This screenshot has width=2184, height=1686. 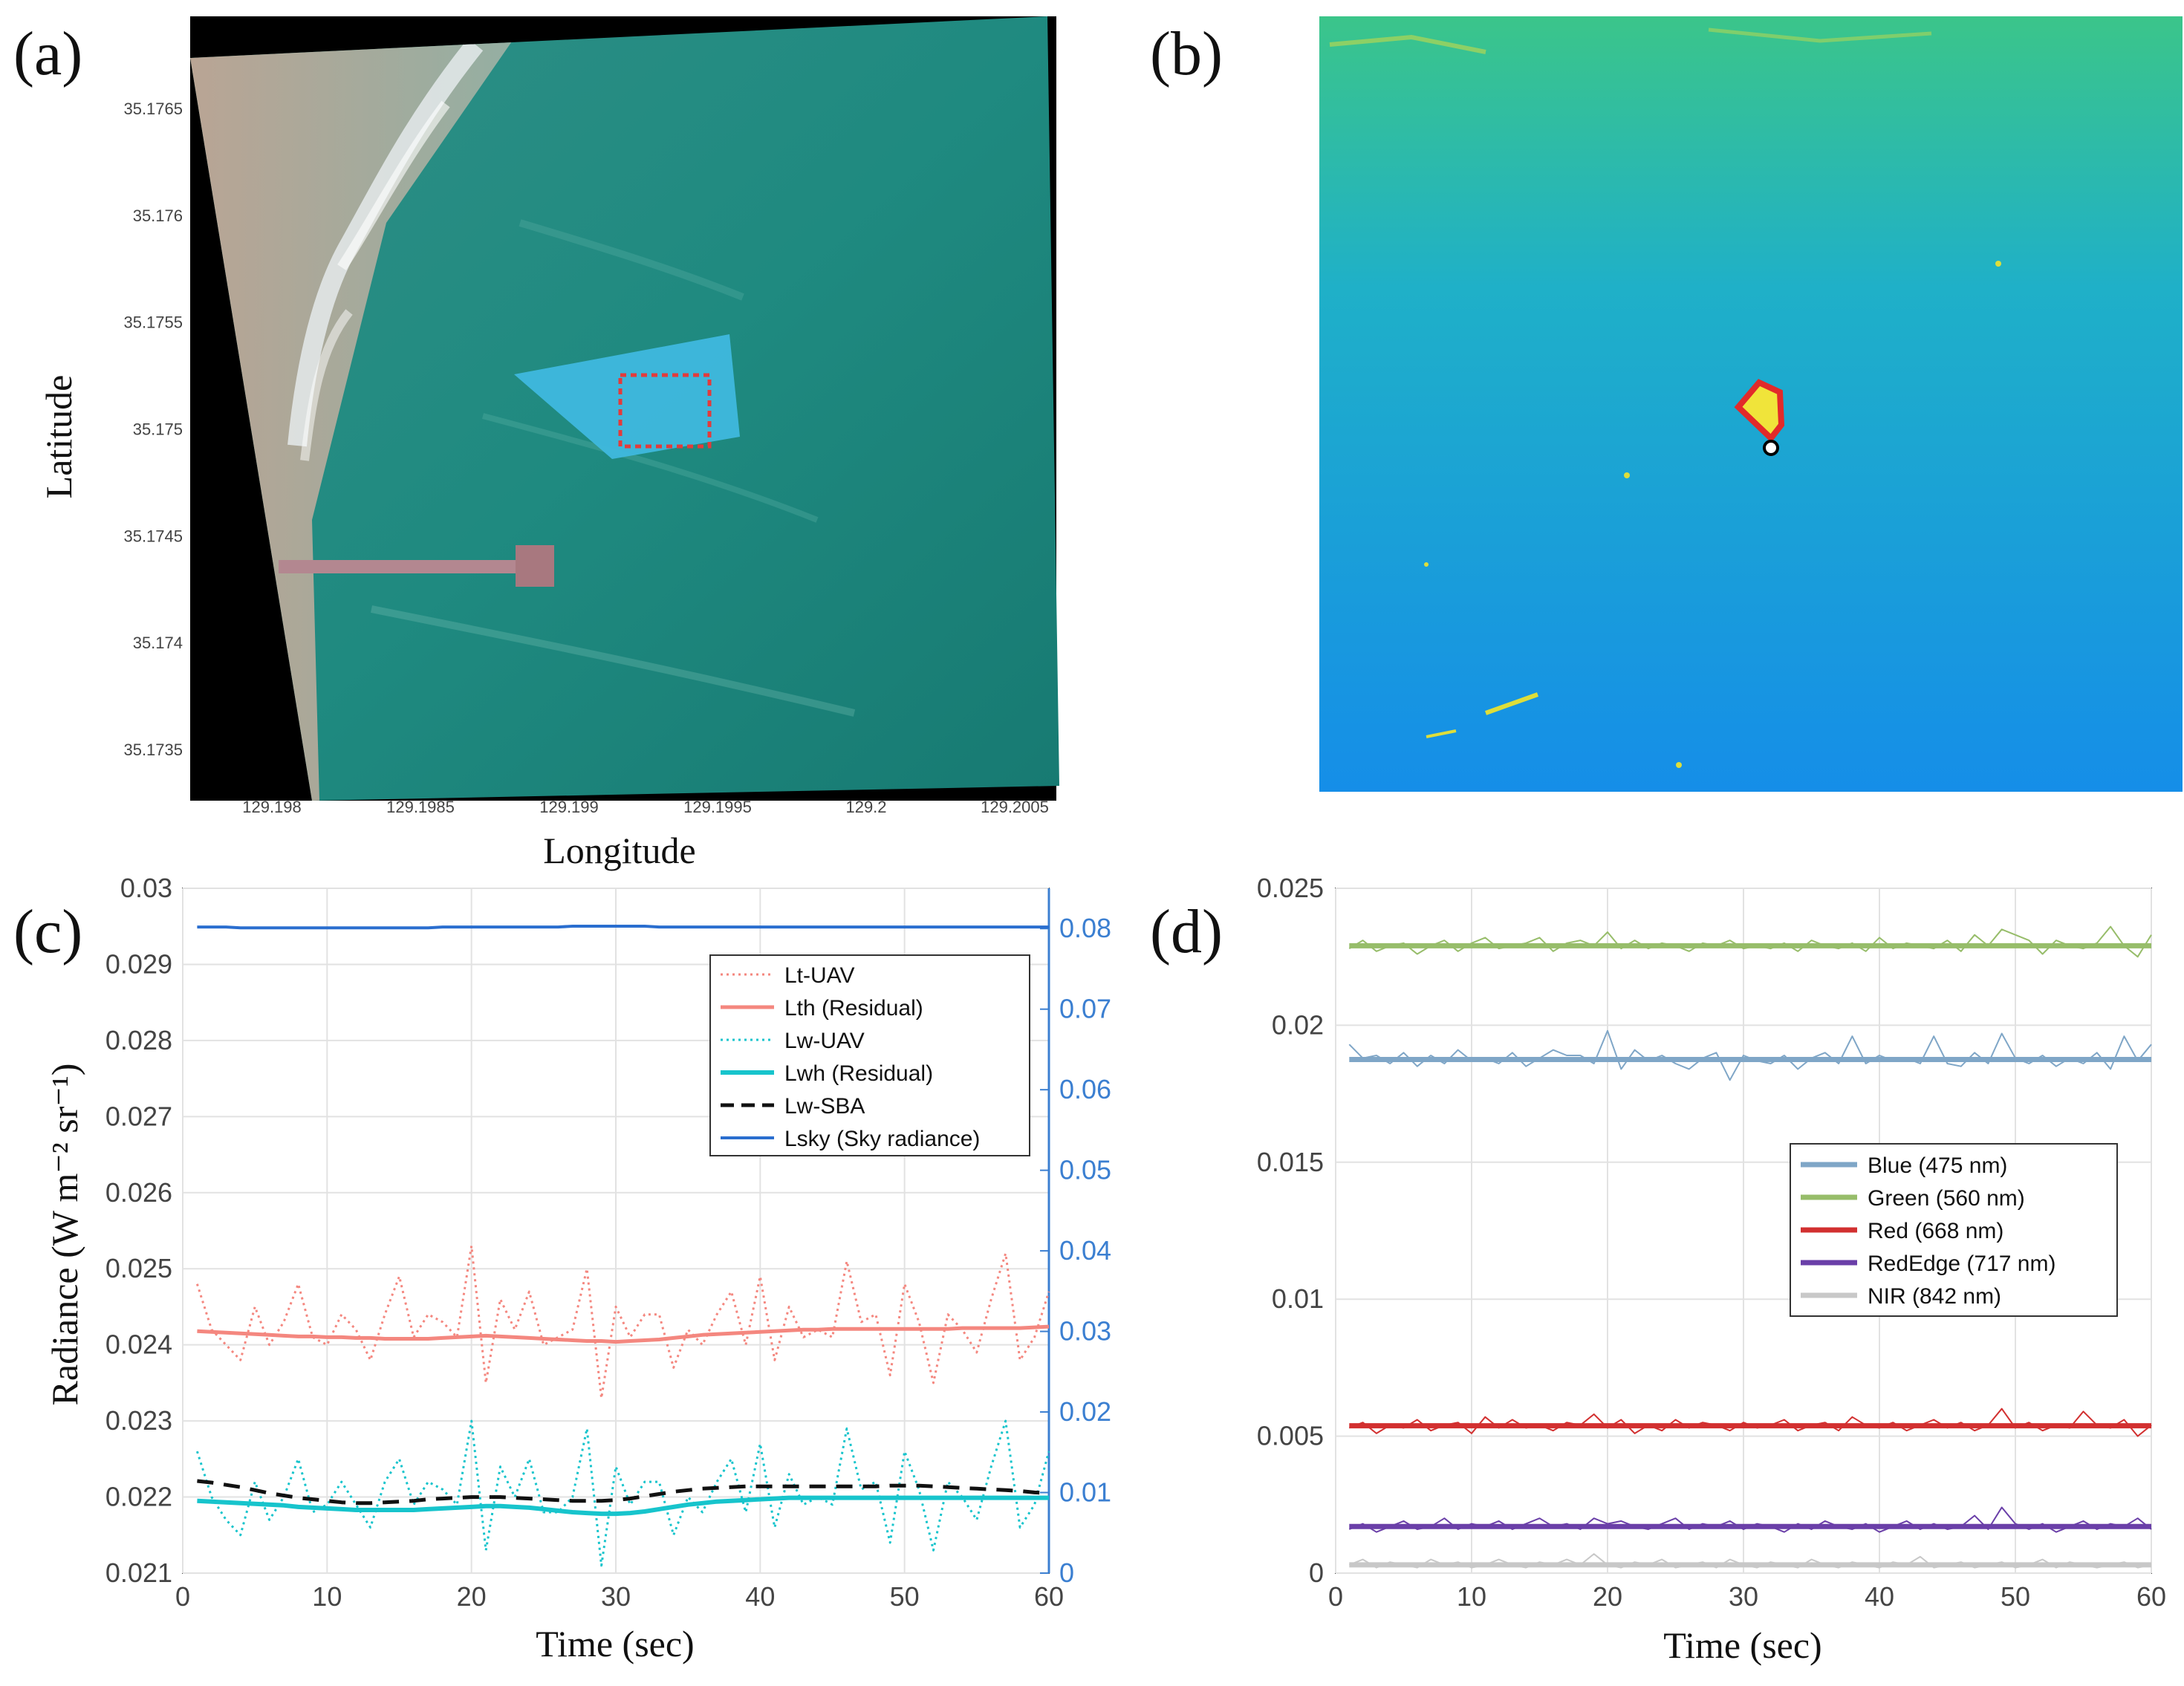 I want to click on c-legend-label: Lth (Residual), so click(x=854, y=1008).